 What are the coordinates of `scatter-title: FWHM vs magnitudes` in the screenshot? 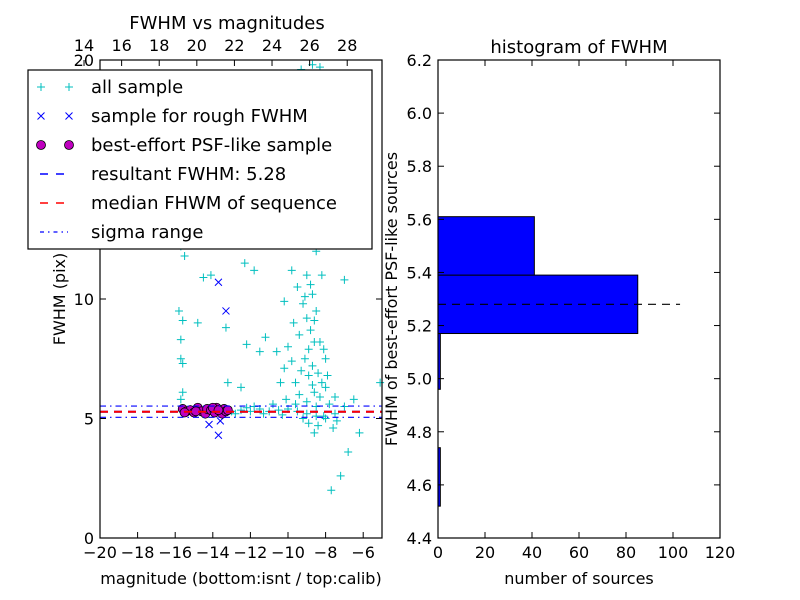 It's located at (226, 23).